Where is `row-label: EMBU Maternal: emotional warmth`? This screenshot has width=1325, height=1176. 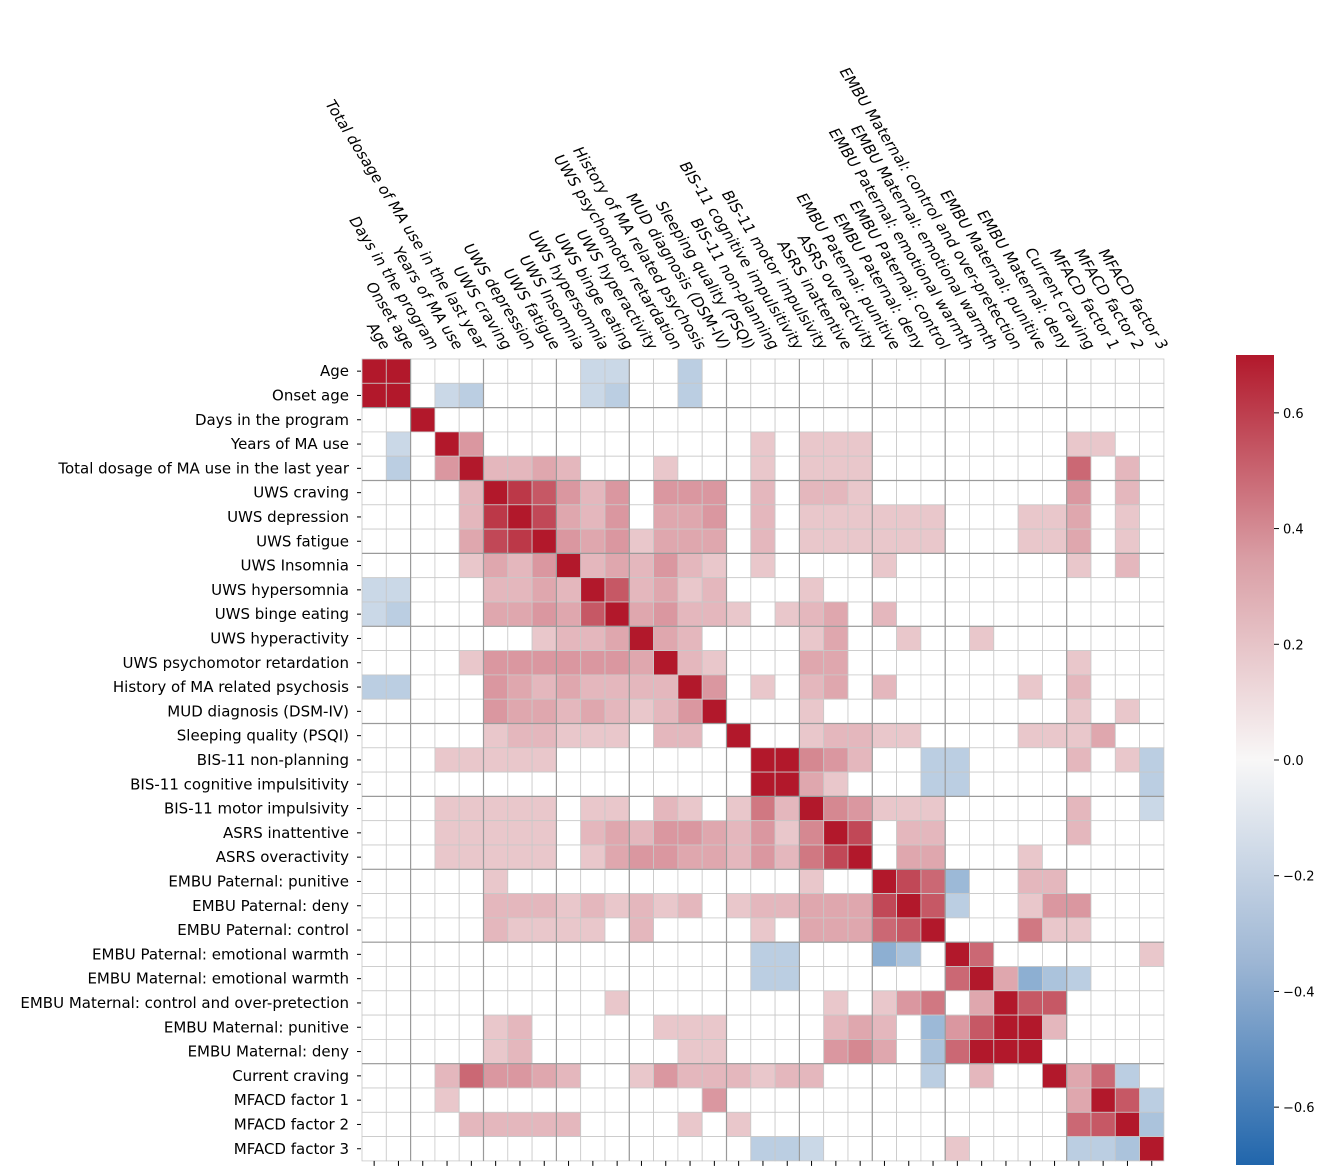 row-label: EMBU Maternal: emotional warmth is located at coordinates (218, 979).